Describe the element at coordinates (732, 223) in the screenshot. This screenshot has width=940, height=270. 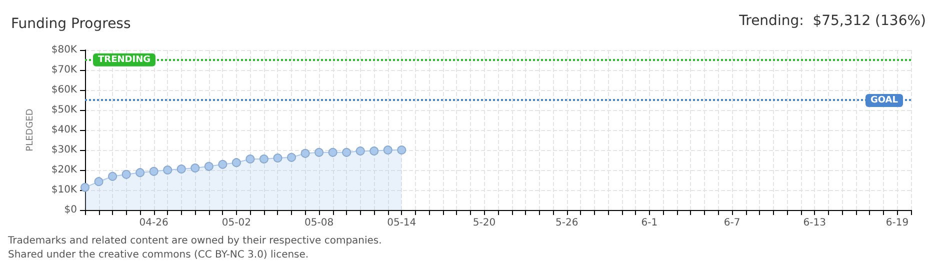
I see `x-tick-label: 6-7` at that location.